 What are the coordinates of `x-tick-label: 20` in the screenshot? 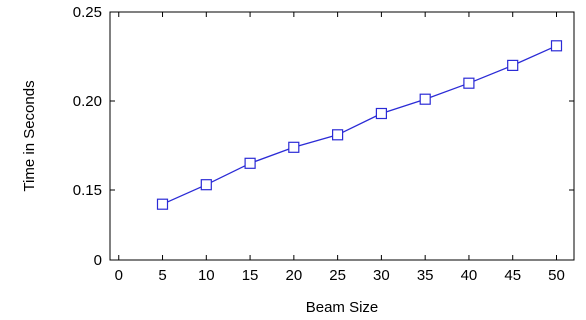 It's located at (294, 275).